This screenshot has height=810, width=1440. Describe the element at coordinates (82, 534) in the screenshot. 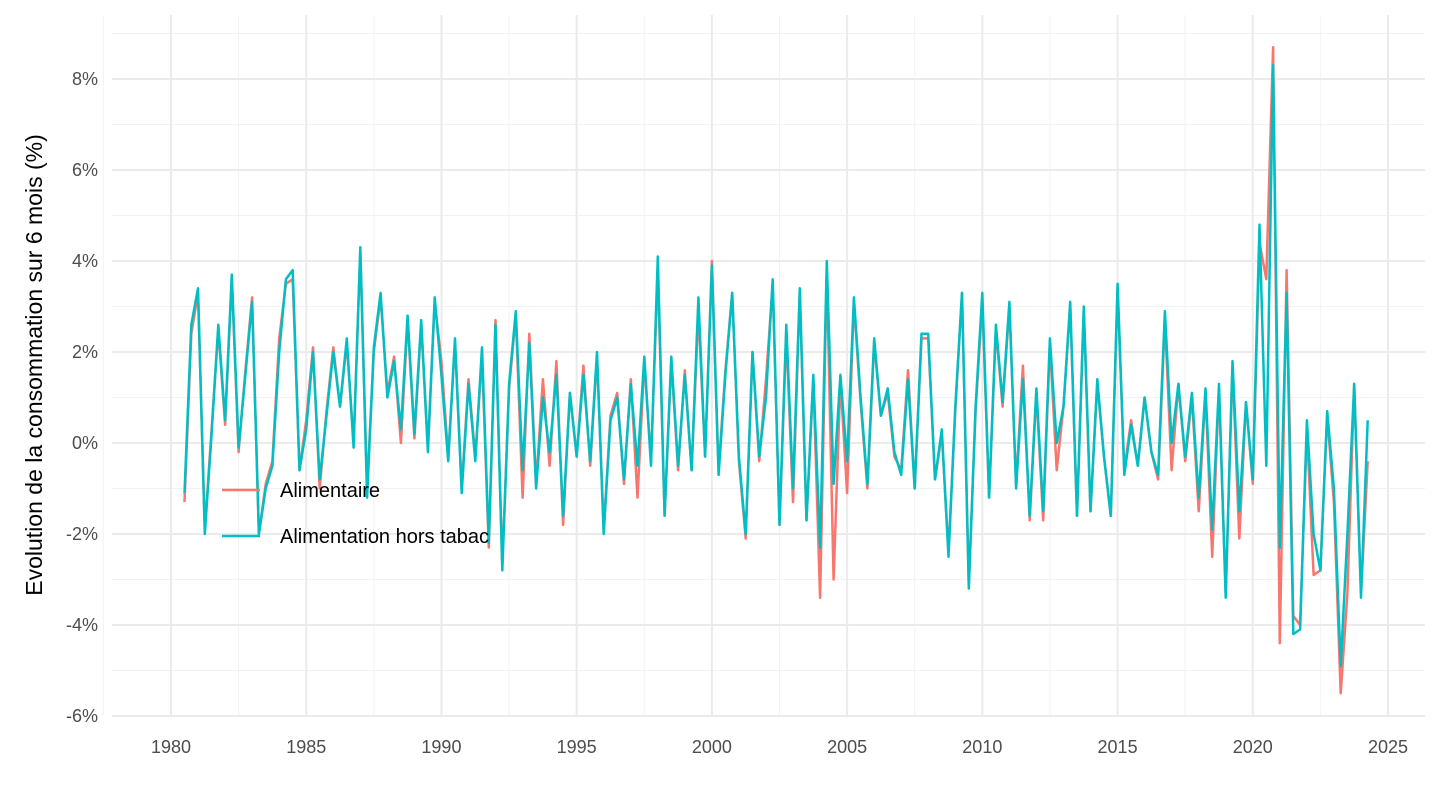

I see `y-tick-label: -2%` at that location.